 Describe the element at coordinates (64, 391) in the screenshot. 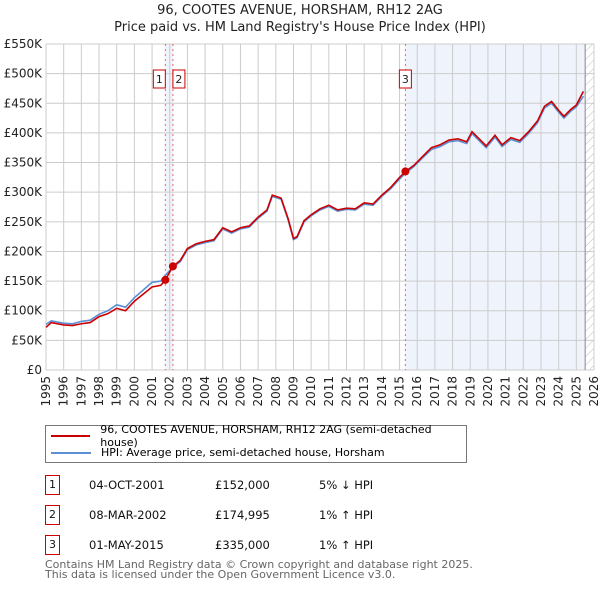

I see `x-tick-label: 1996` at that location.